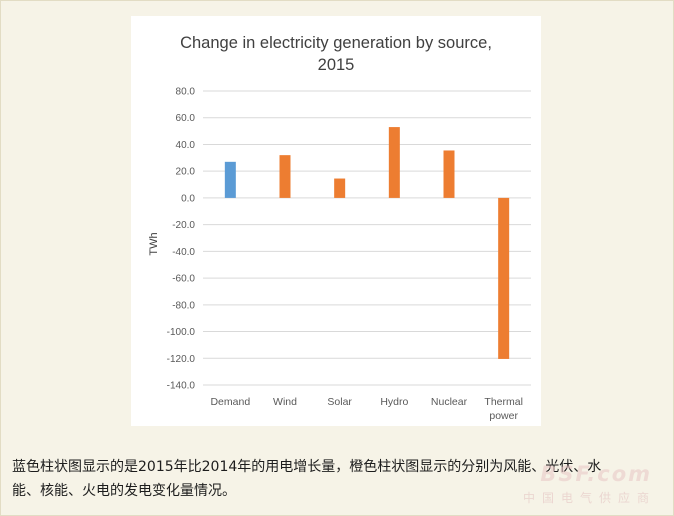 The height and width of the screenshot is (516, 674). I want to click on x-tick-label: Nuclear, so click(449, 402).